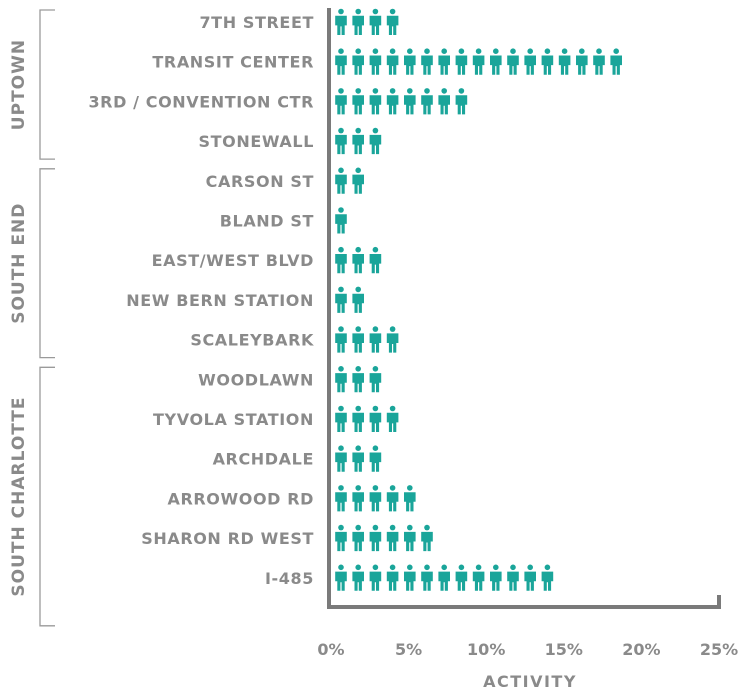 Image resolution: width=740 pixels, height=692 pixels. What do you see at coordinates (486, 649) in the screenshot?
I see `x-tick-label: 10%` at bounding box center [486, 649].